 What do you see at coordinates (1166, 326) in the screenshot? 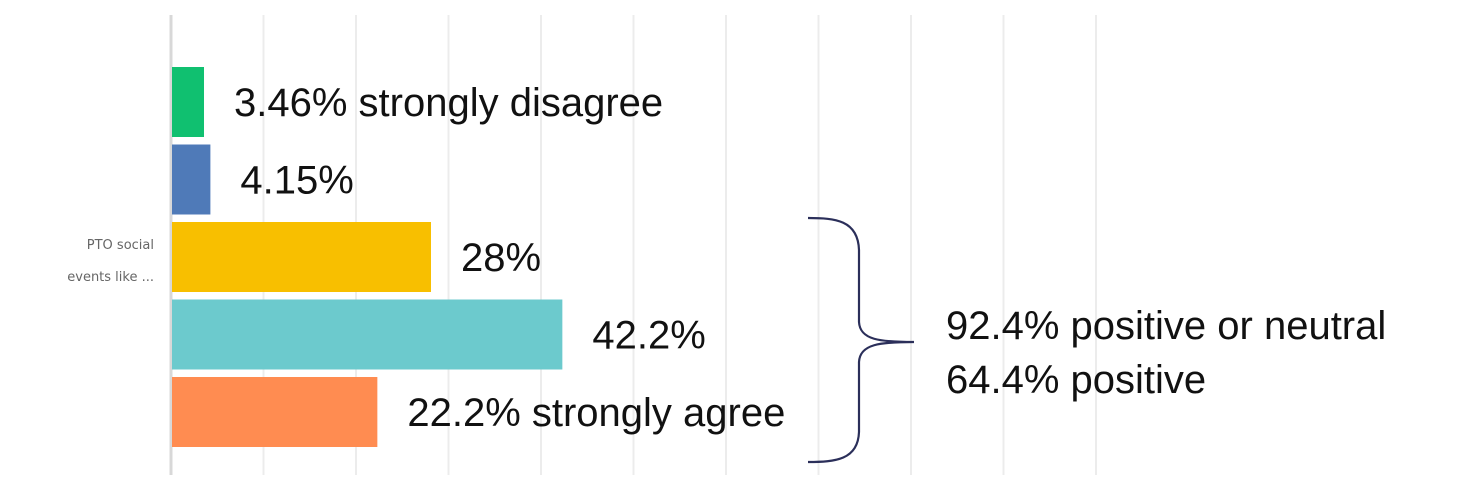
I see `annotation-positive-or-neutral: 92.4% positive or neutral` at bounding box center [1166, 326].